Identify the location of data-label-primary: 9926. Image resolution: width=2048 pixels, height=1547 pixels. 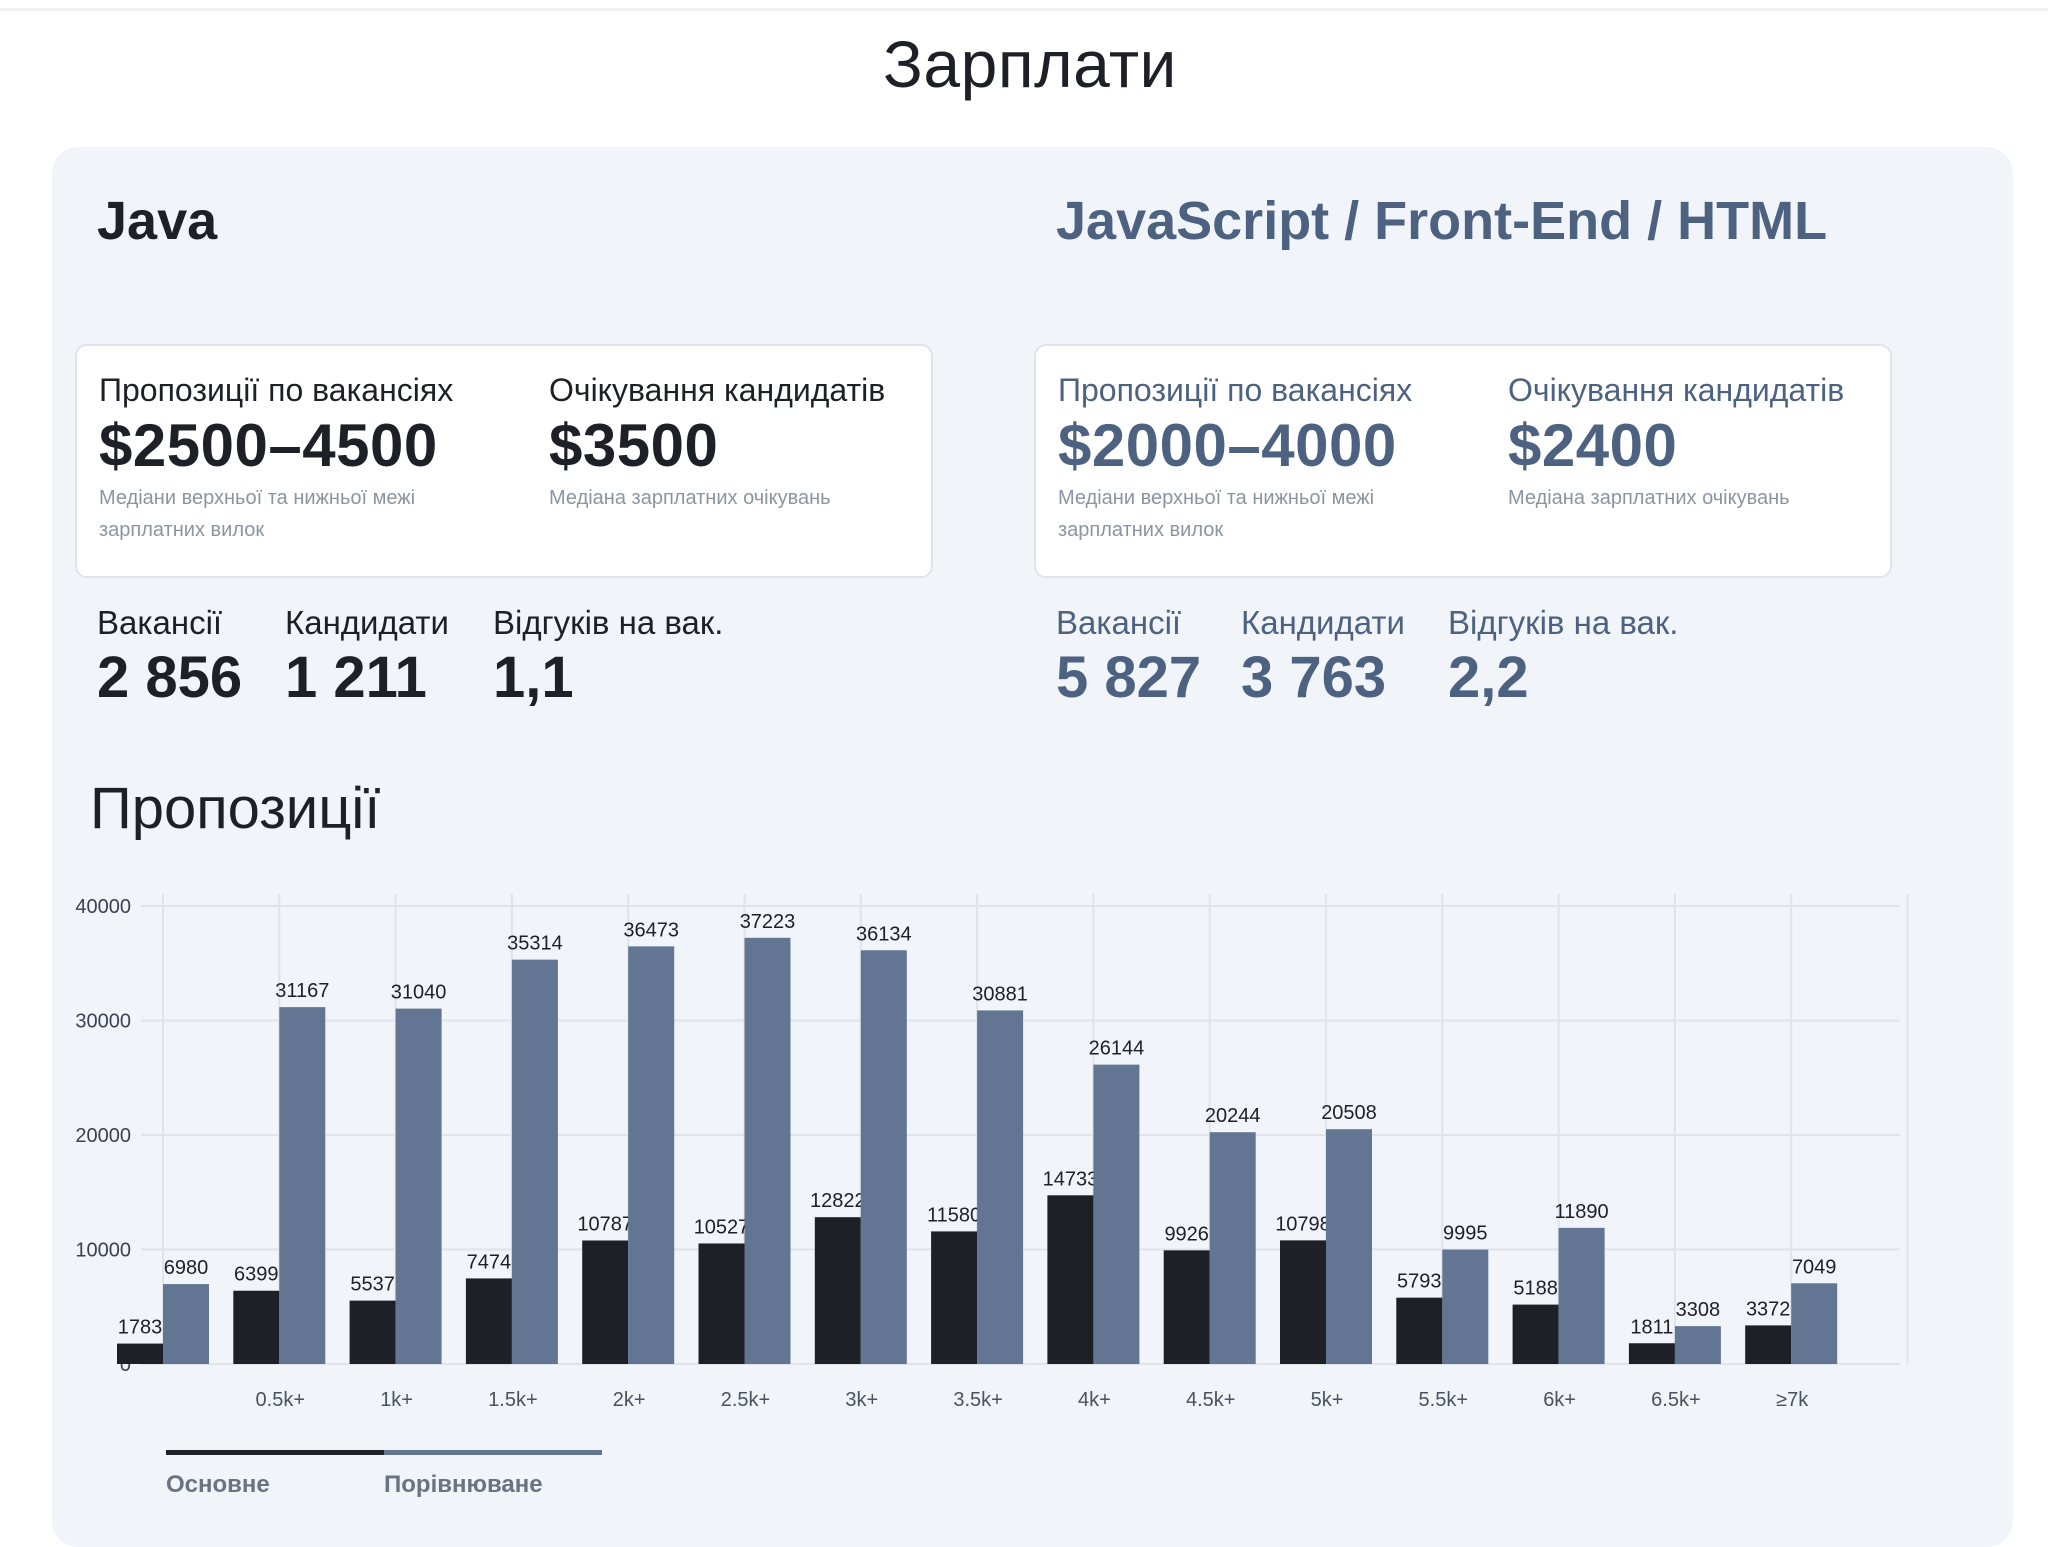
(1186, 1234).